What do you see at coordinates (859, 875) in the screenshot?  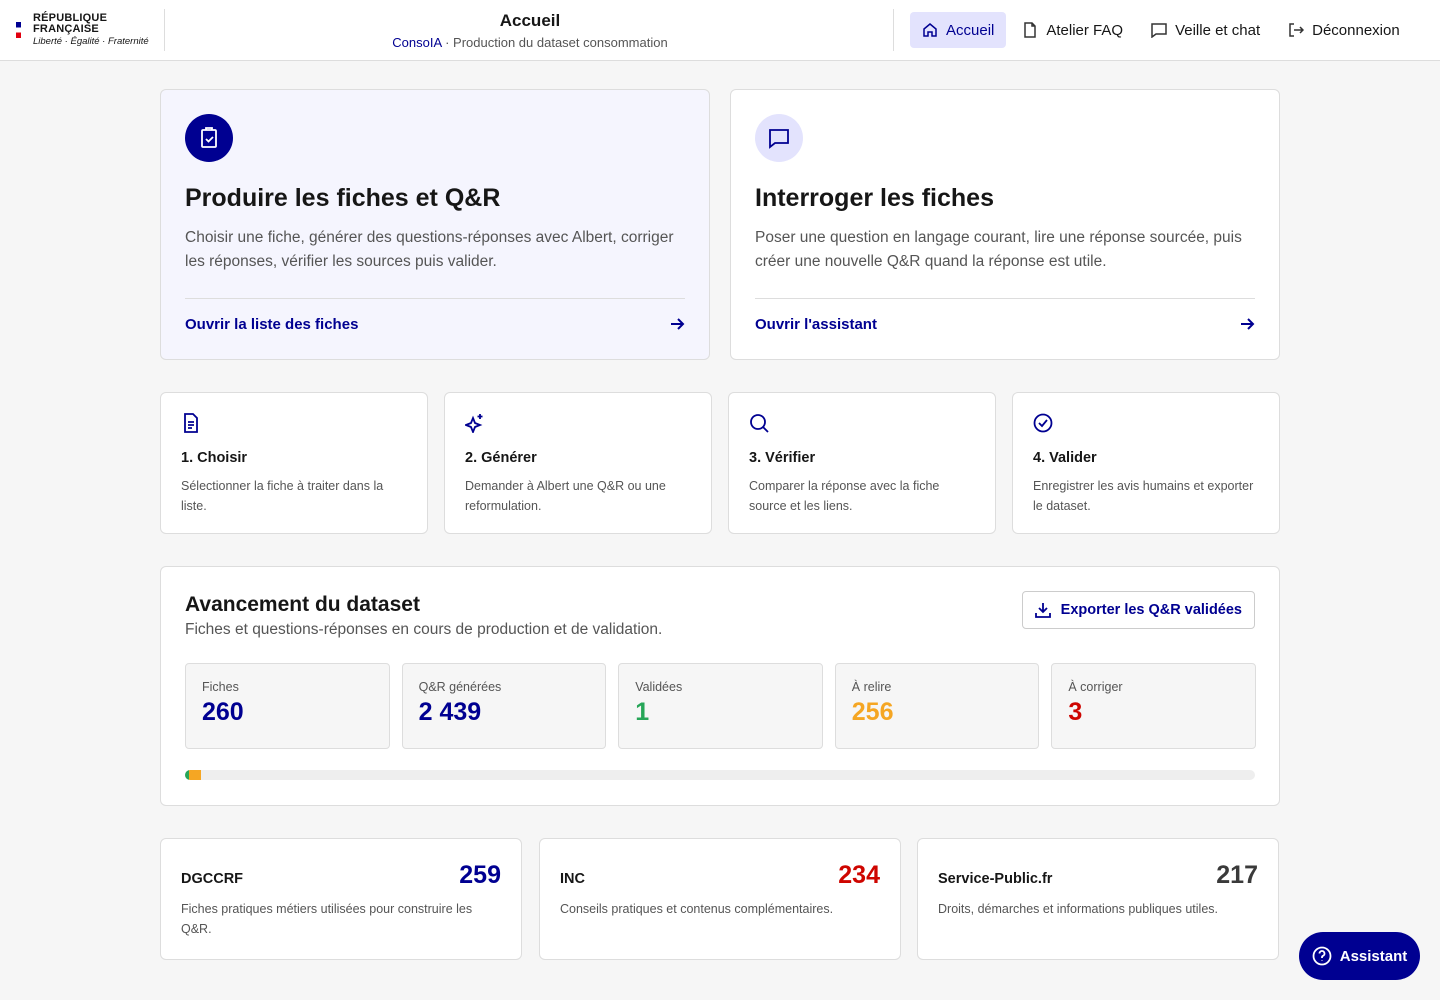 I see `source-count: 234` at bounding box center [859, 875].